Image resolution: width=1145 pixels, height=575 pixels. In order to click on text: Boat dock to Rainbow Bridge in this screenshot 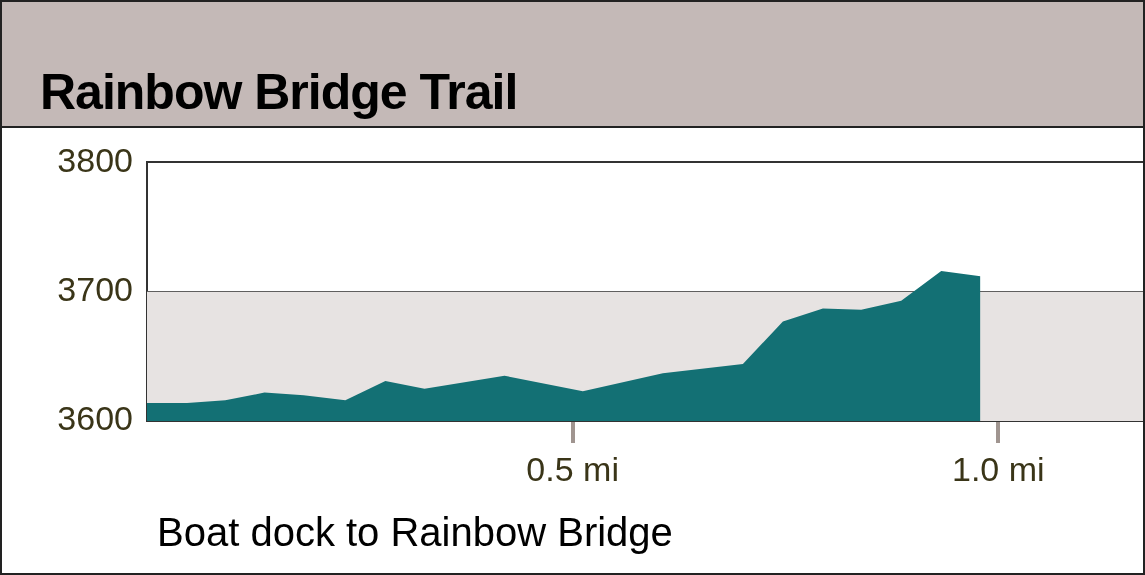, I will do `click(415, 532)`.